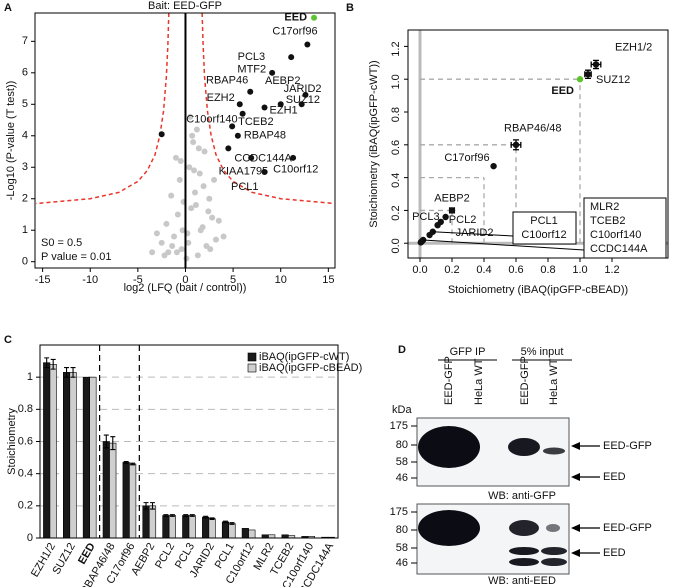 This screenshot has height=587, width=680. I want to click on blot-caption: WB: anti-GFP, so click(522, 496).